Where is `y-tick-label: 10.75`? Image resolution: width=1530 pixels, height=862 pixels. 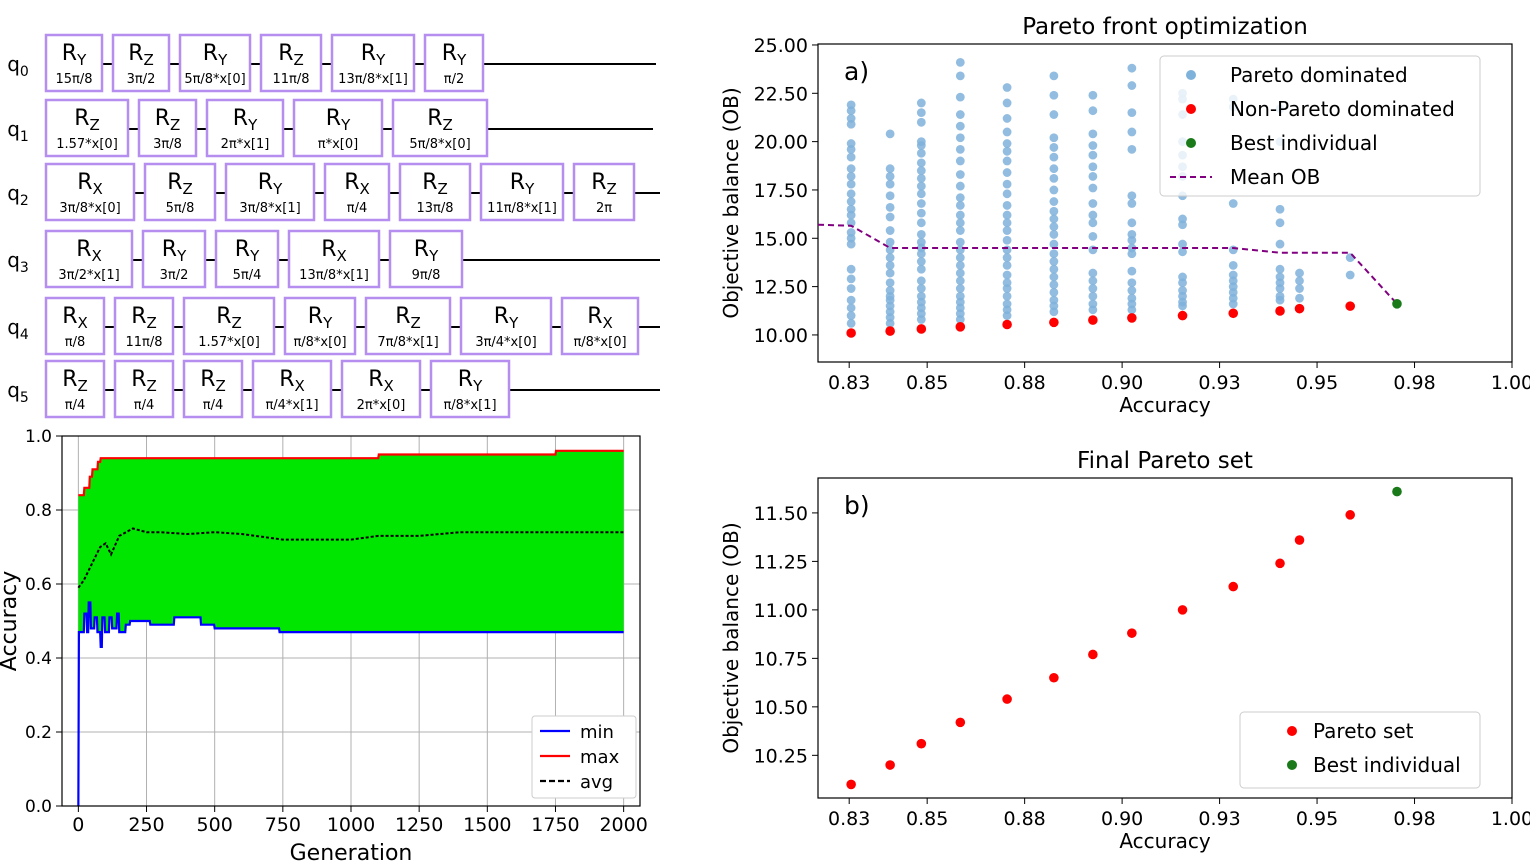
y-tick-label: 10.75 is located at coordinates (781, 659).